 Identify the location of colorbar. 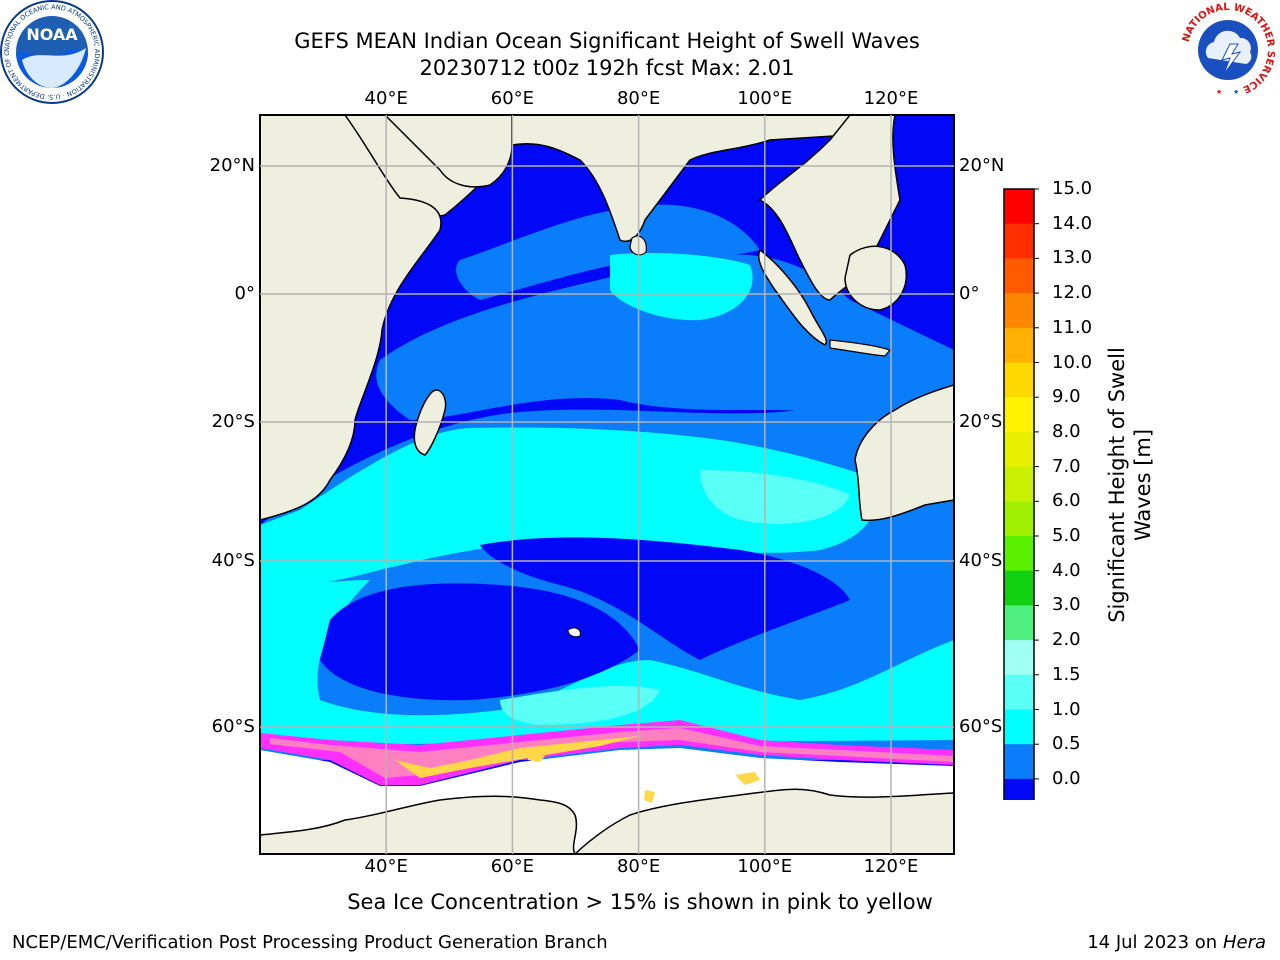
(1021, 494).